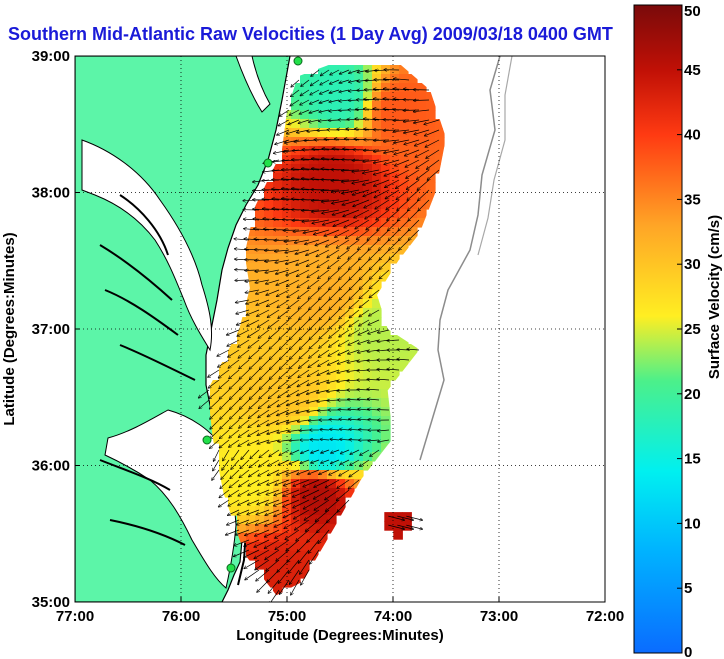  What do you see at coordinates (605, 616) in the screenshot?
I see `x-tick-label: 72:00` at bounding box center [605, 616].